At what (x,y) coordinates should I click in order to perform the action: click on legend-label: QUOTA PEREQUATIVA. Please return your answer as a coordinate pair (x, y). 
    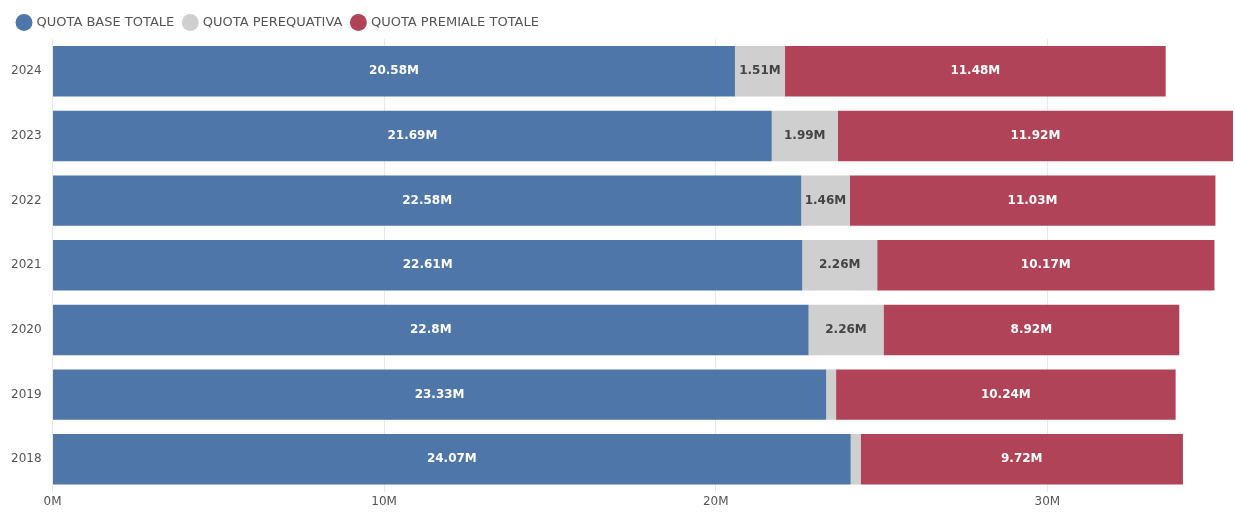
    Looking at the image, I should click on (272, 21).